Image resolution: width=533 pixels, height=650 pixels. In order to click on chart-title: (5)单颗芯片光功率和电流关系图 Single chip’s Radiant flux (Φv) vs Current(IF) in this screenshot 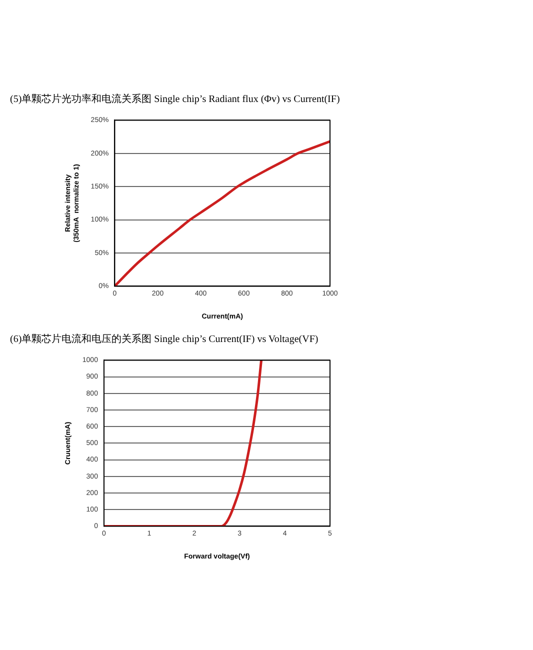, I will do `click(175, 99)`.